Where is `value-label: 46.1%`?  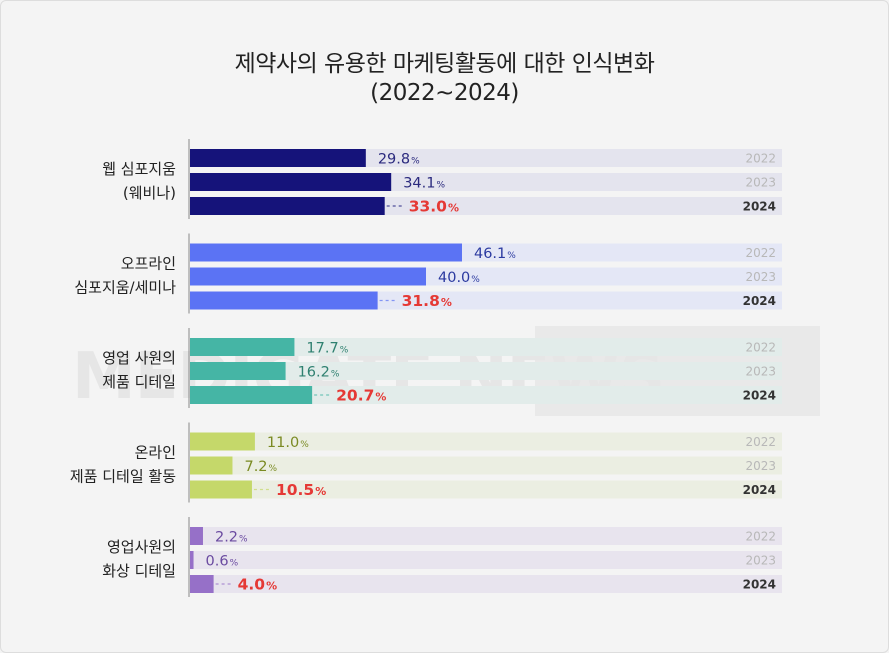 value-label: 46.1% is located at coordinates (495, 254).